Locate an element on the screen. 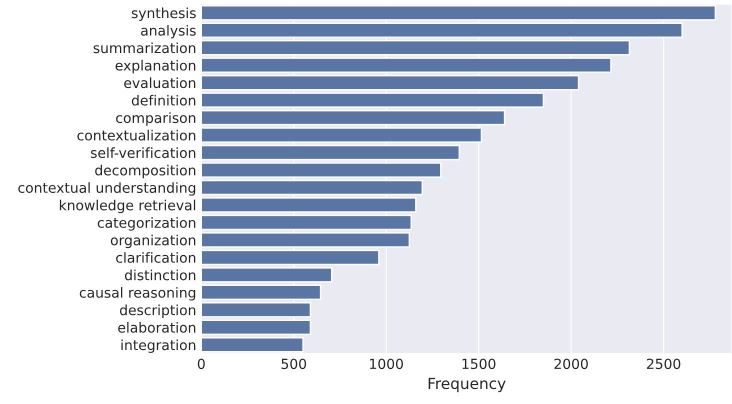  y-tick-label: evaluation is located at coordinates (160, 82).